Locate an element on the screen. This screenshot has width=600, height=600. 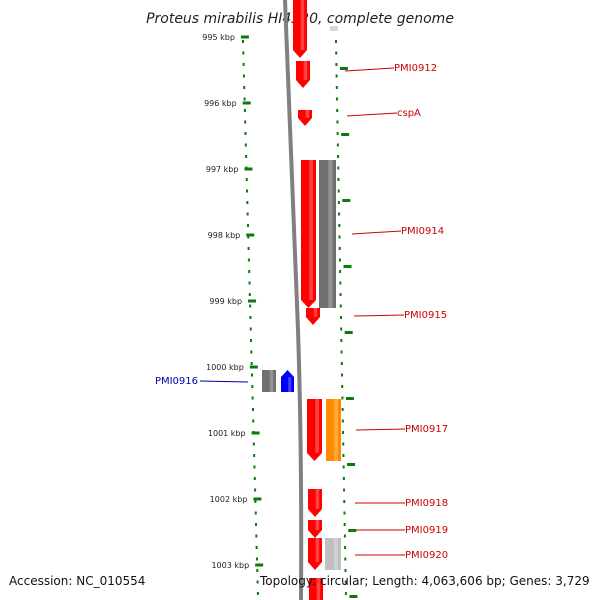
gene-label: PMI0914 is located at coordinates (422, 231).